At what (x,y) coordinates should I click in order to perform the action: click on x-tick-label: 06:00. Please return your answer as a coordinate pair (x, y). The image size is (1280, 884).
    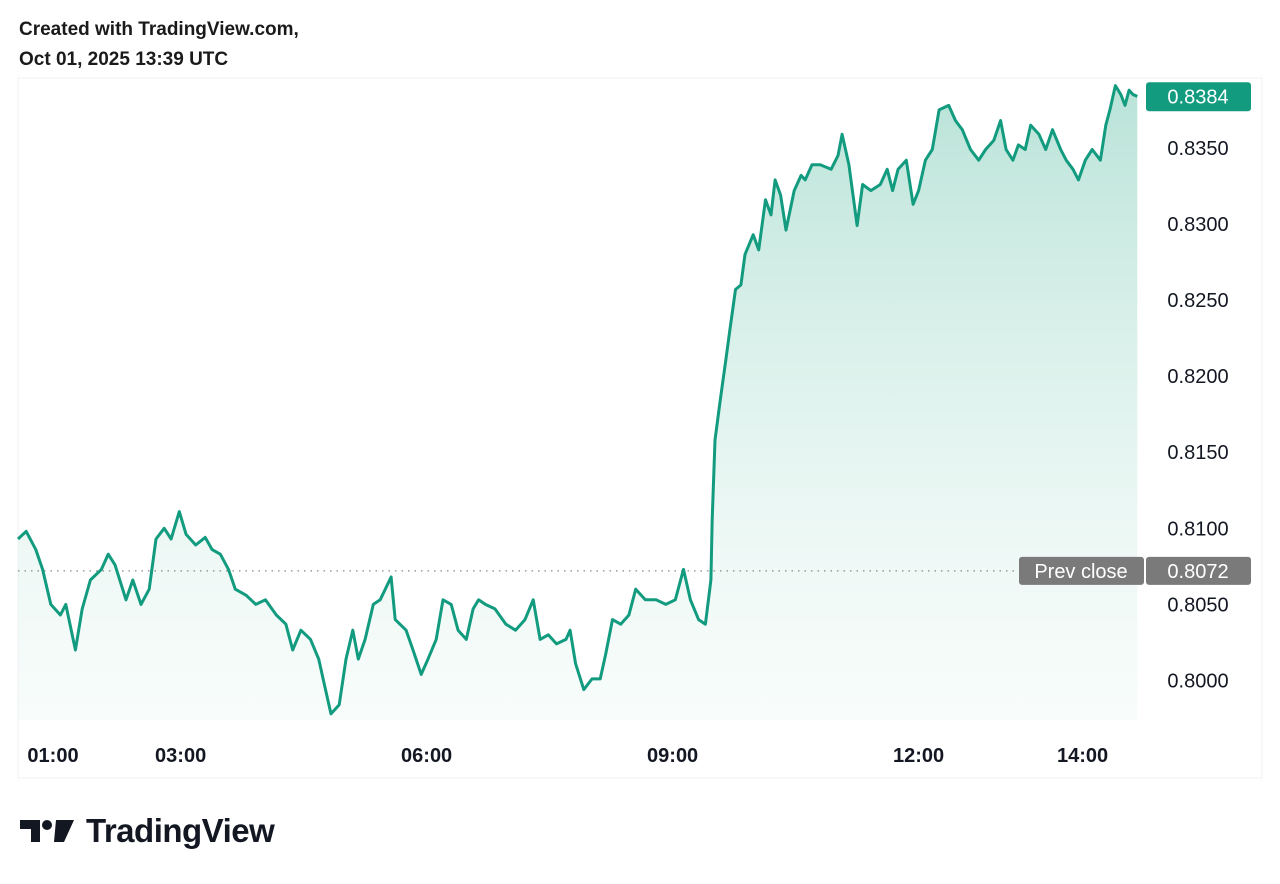
    Looking at the image, I should click on (426, 756).